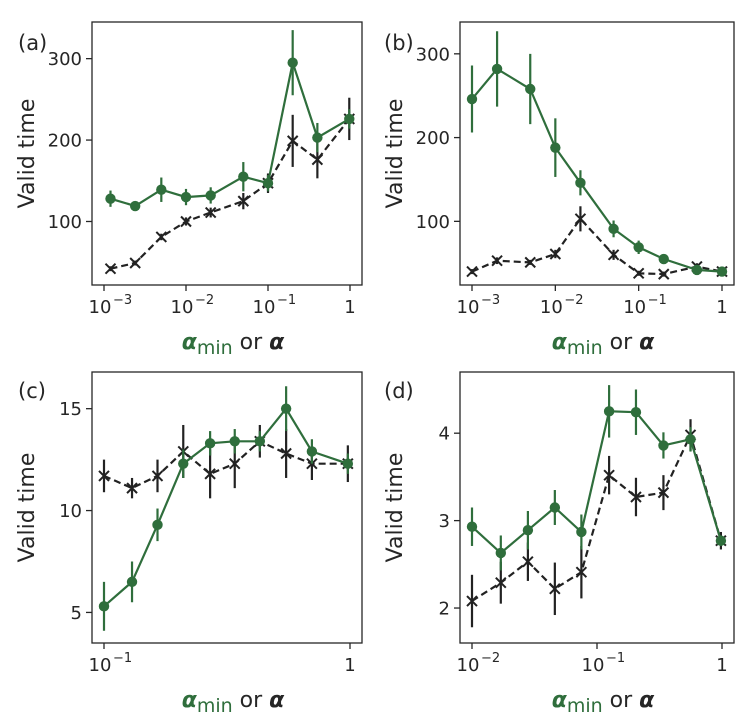 This screenshot has width=748, height=725. What do you see at coordinates (32, 43) in the screenshot?
I see `panel-label: (a)` at bounding box center [32, 43].